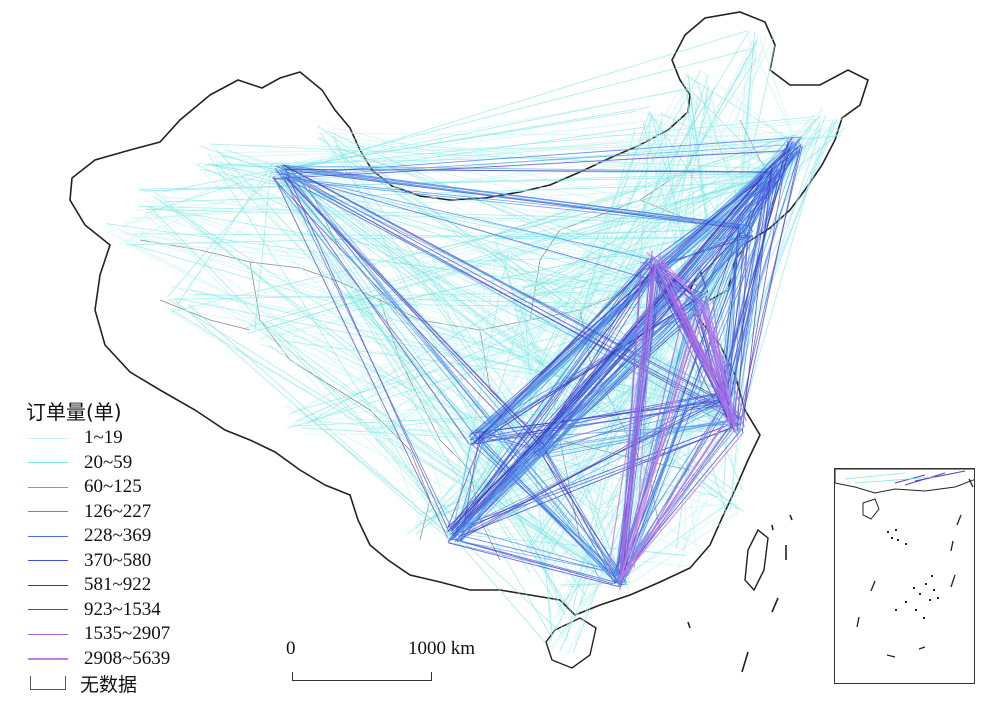 The width and height of the screenshot is (996, 717). What do you see at coordinates (108, 462) in the screenshot?
I see `legend-label: 20~59` at bounding box center [108, 462].